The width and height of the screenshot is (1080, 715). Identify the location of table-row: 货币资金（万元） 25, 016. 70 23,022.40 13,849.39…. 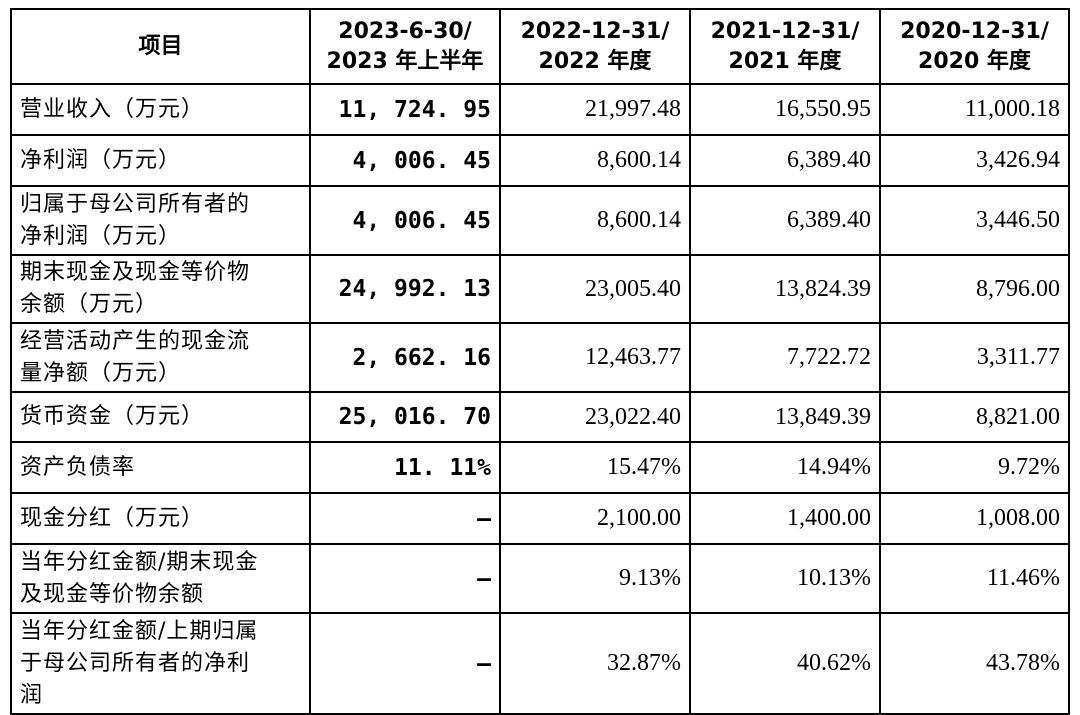
(540, 417).